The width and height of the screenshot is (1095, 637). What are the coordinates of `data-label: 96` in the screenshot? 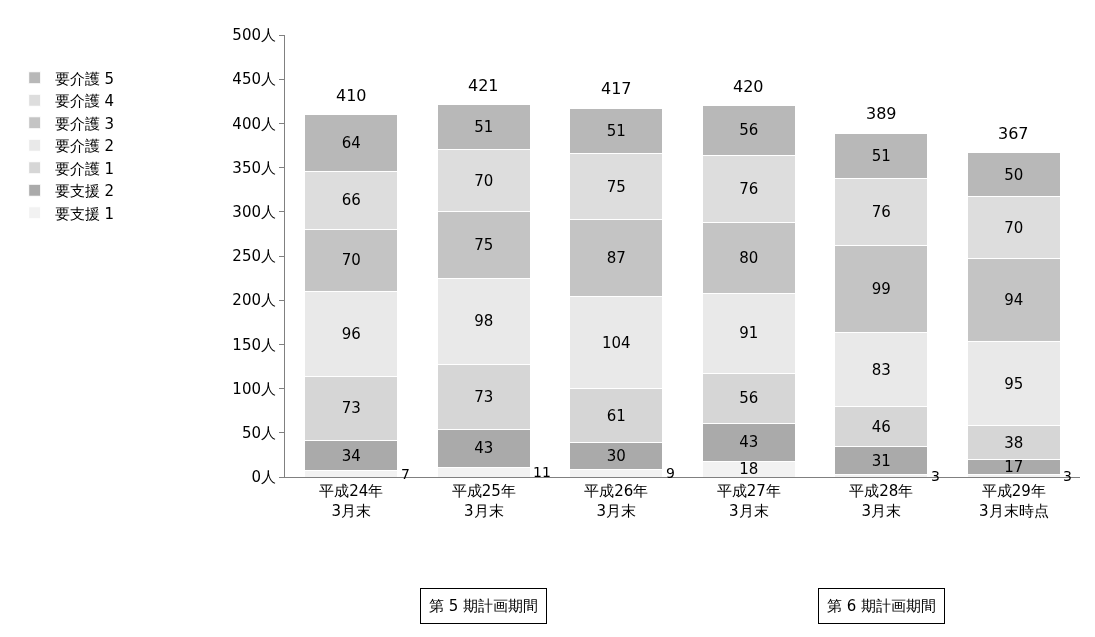 It's located at (351, 333).